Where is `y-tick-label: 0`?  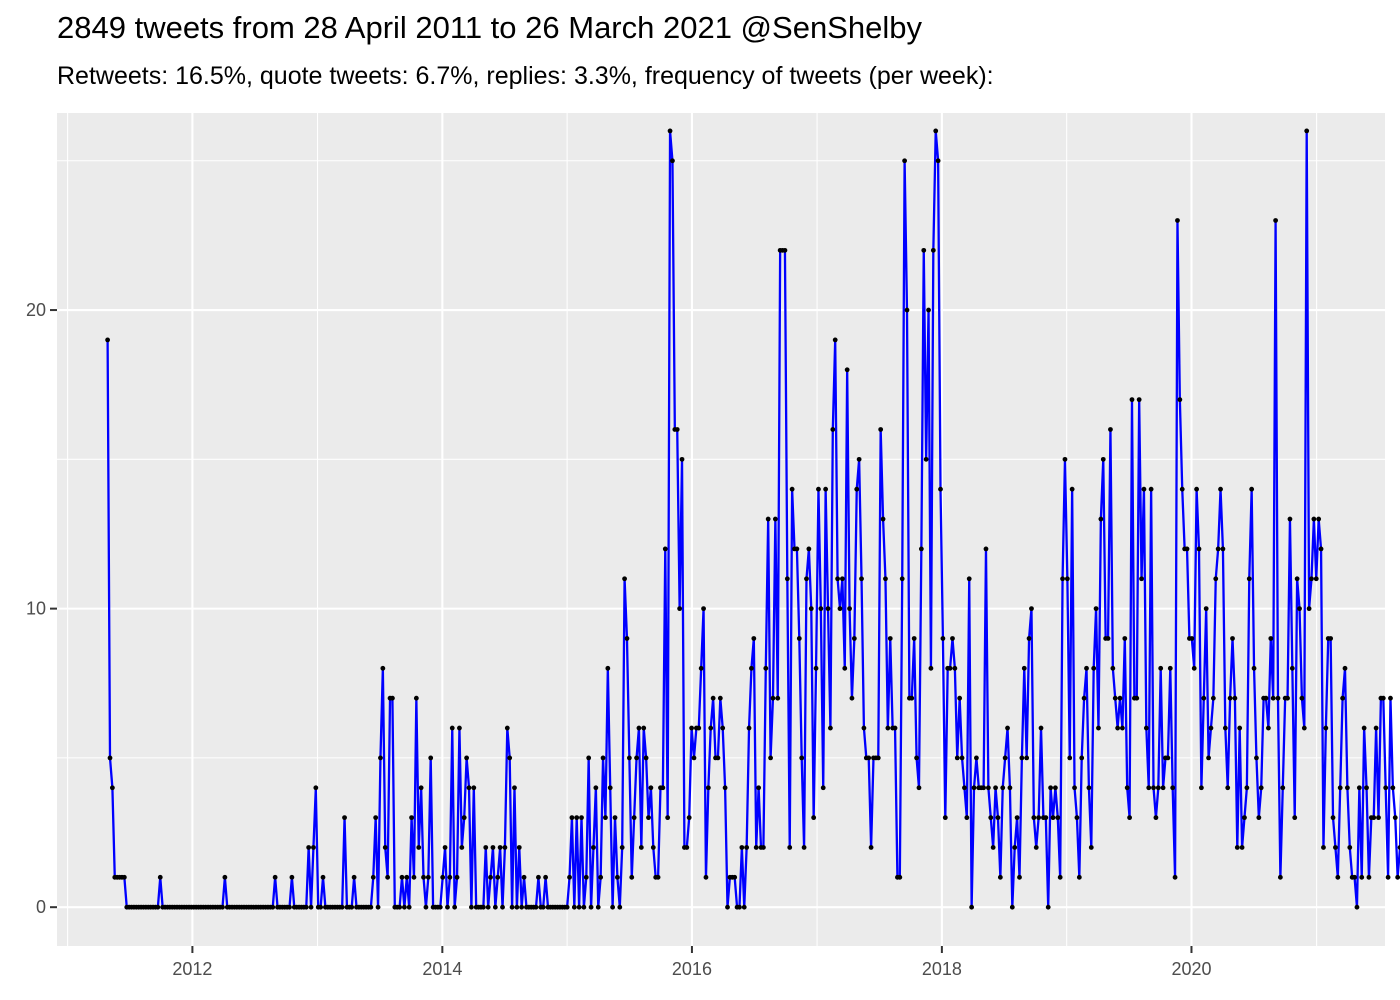
y-tick-label: 0 is located at coordinates (41, 907).